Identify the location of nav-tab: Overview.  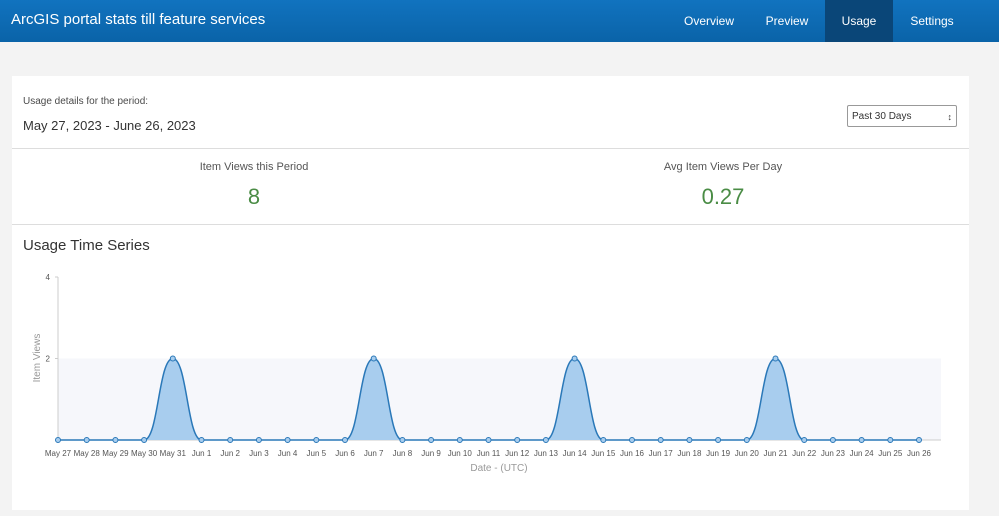
(708, 21).